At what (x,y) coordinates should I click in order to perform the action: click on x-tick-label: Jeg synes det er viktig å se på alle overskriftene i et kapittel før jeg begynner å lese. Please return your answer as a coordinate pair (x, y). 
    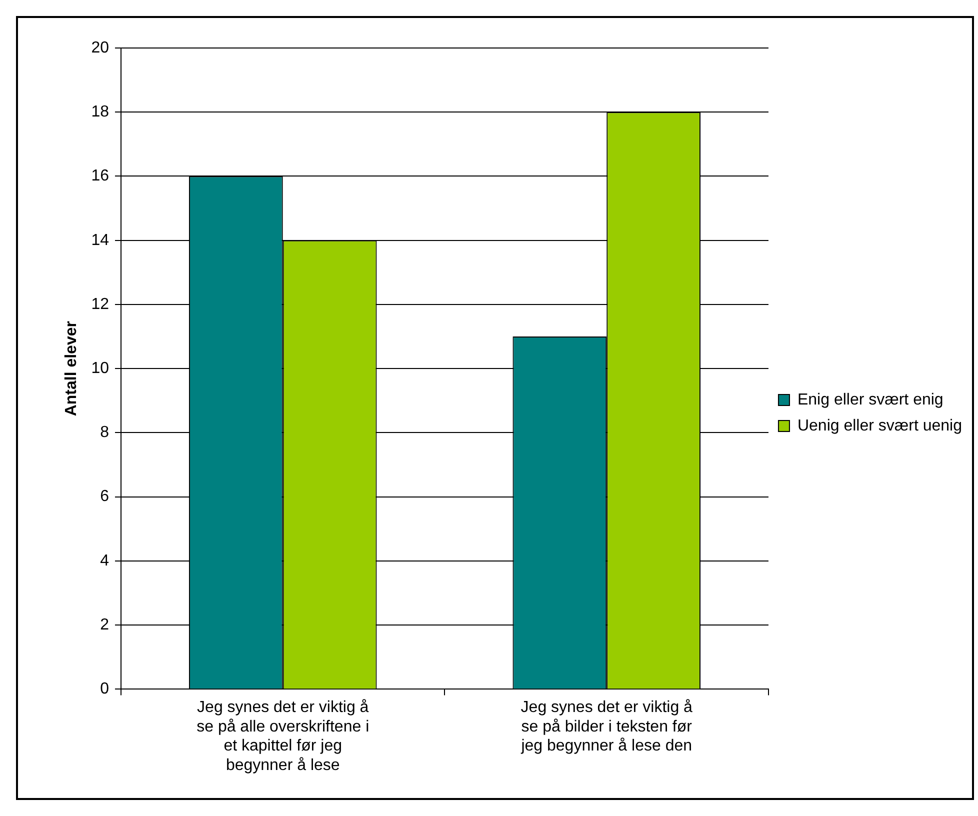
    Looking at the image, I should click on (283, 736).